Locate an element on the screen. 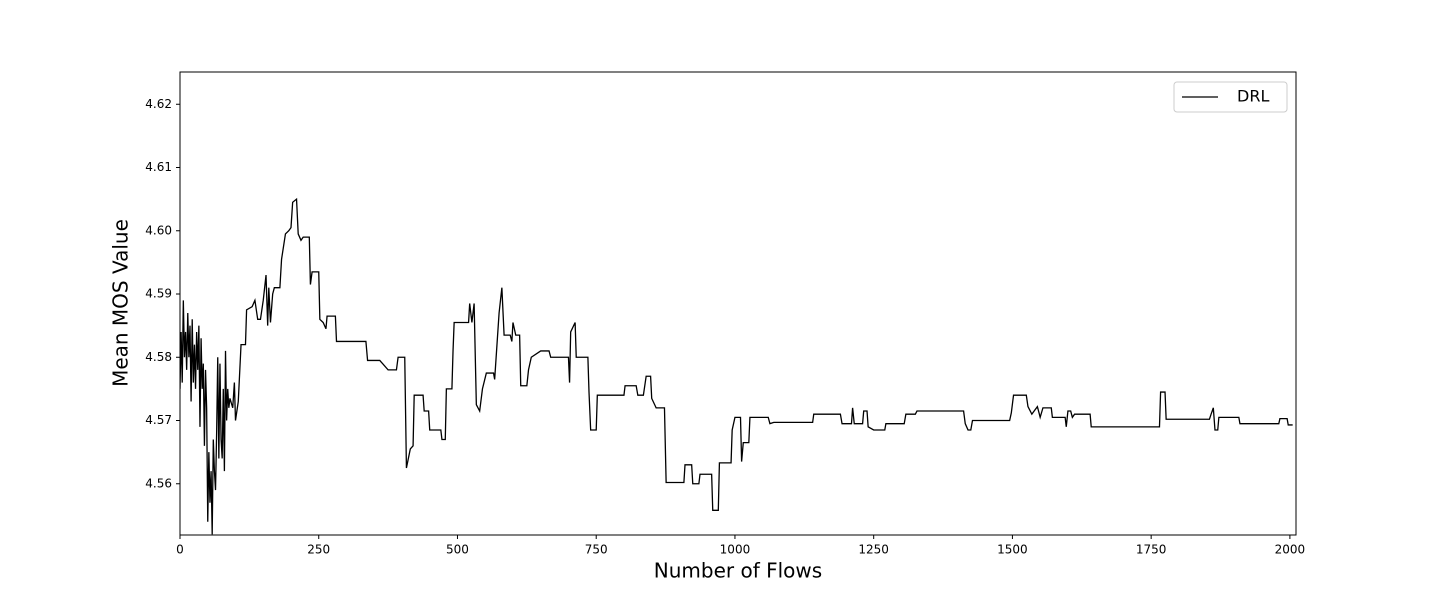  y-tick-label: 4.57 is located at coordinates (158, 420).